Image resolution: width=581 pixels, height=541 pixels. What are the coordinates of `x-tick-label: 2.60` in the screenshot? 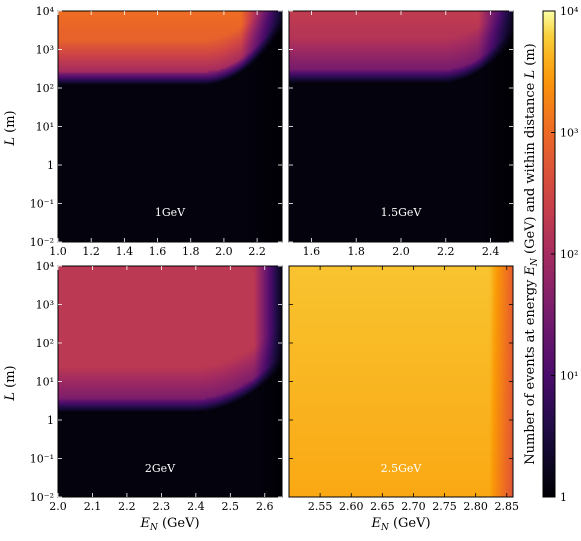 It's located at (351, 506).